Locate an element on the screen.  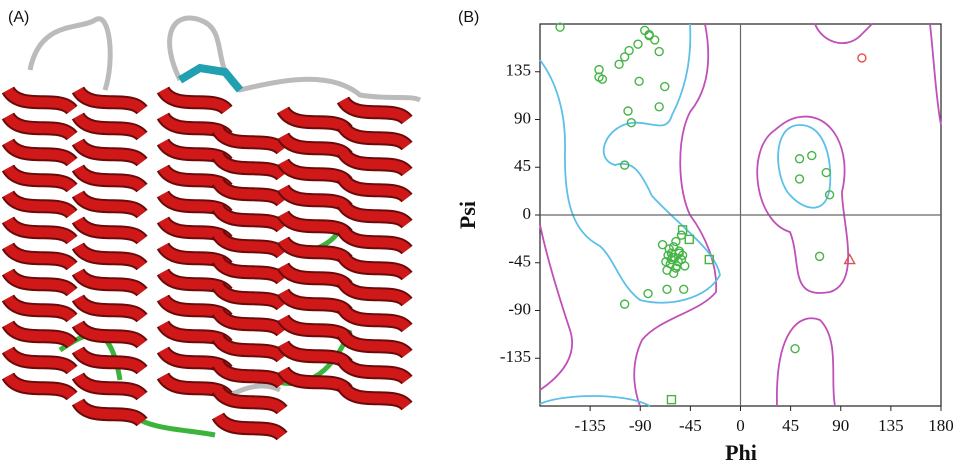
x-tick-label: 0 is located at coordinates (740, 425).